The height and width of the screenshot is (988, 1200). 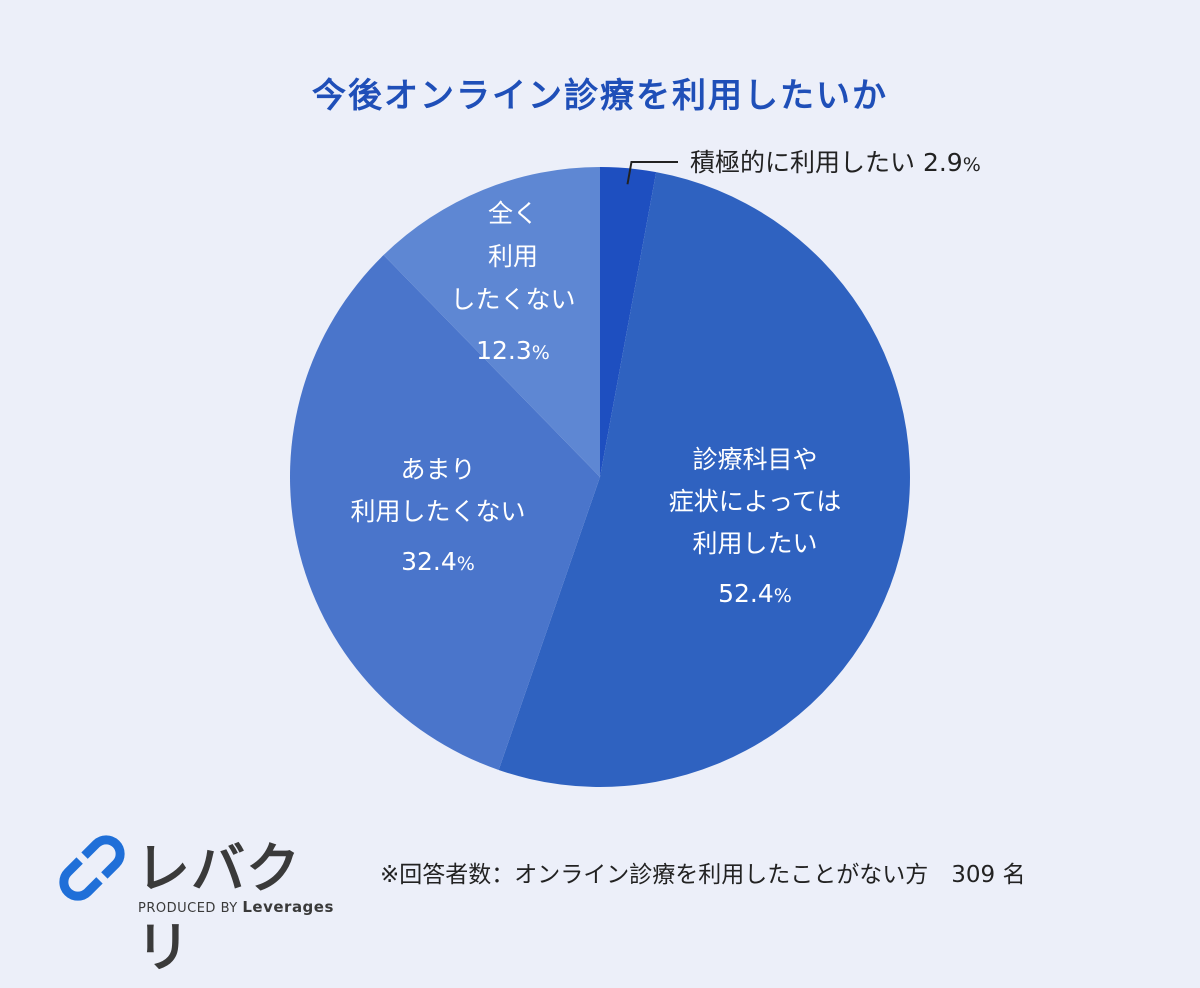 I want to click on slice-value-label: 52.4%, so click(x=755, y=593).